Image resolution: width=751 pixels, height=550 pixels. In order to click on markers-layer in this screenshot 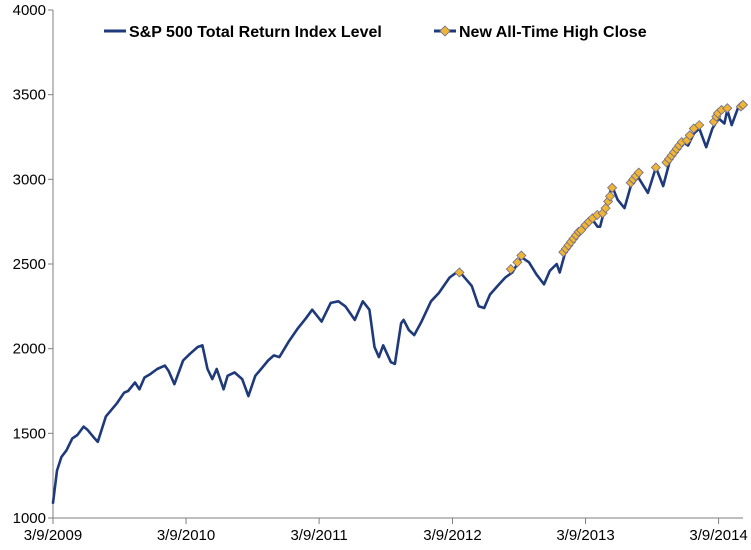, I will do `click(601, 188)`.